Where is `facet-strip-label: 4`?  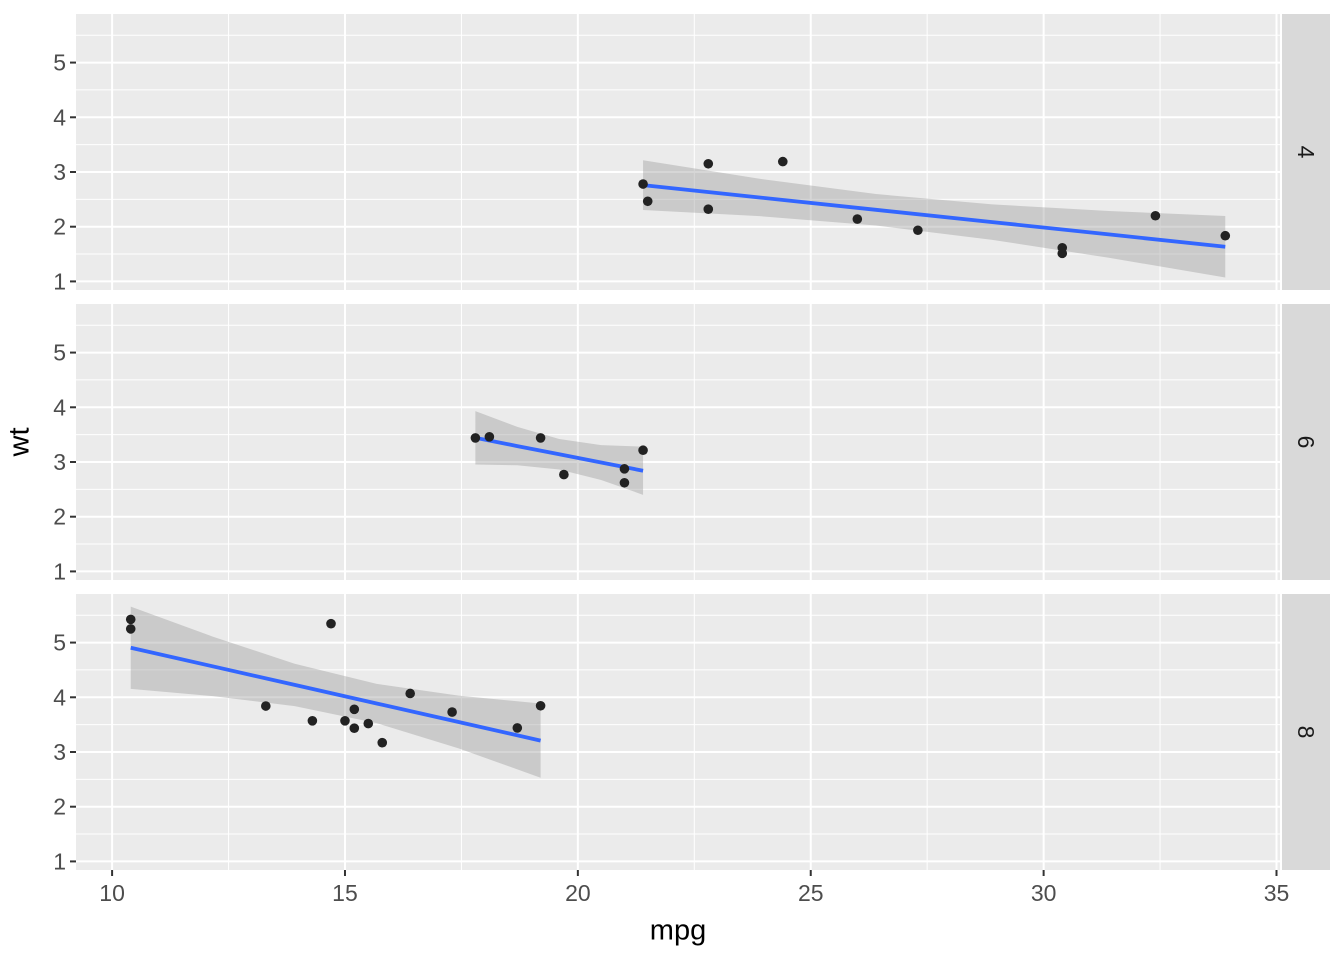 facet-strip-label: 4 is located at coordinates (1306, 152).